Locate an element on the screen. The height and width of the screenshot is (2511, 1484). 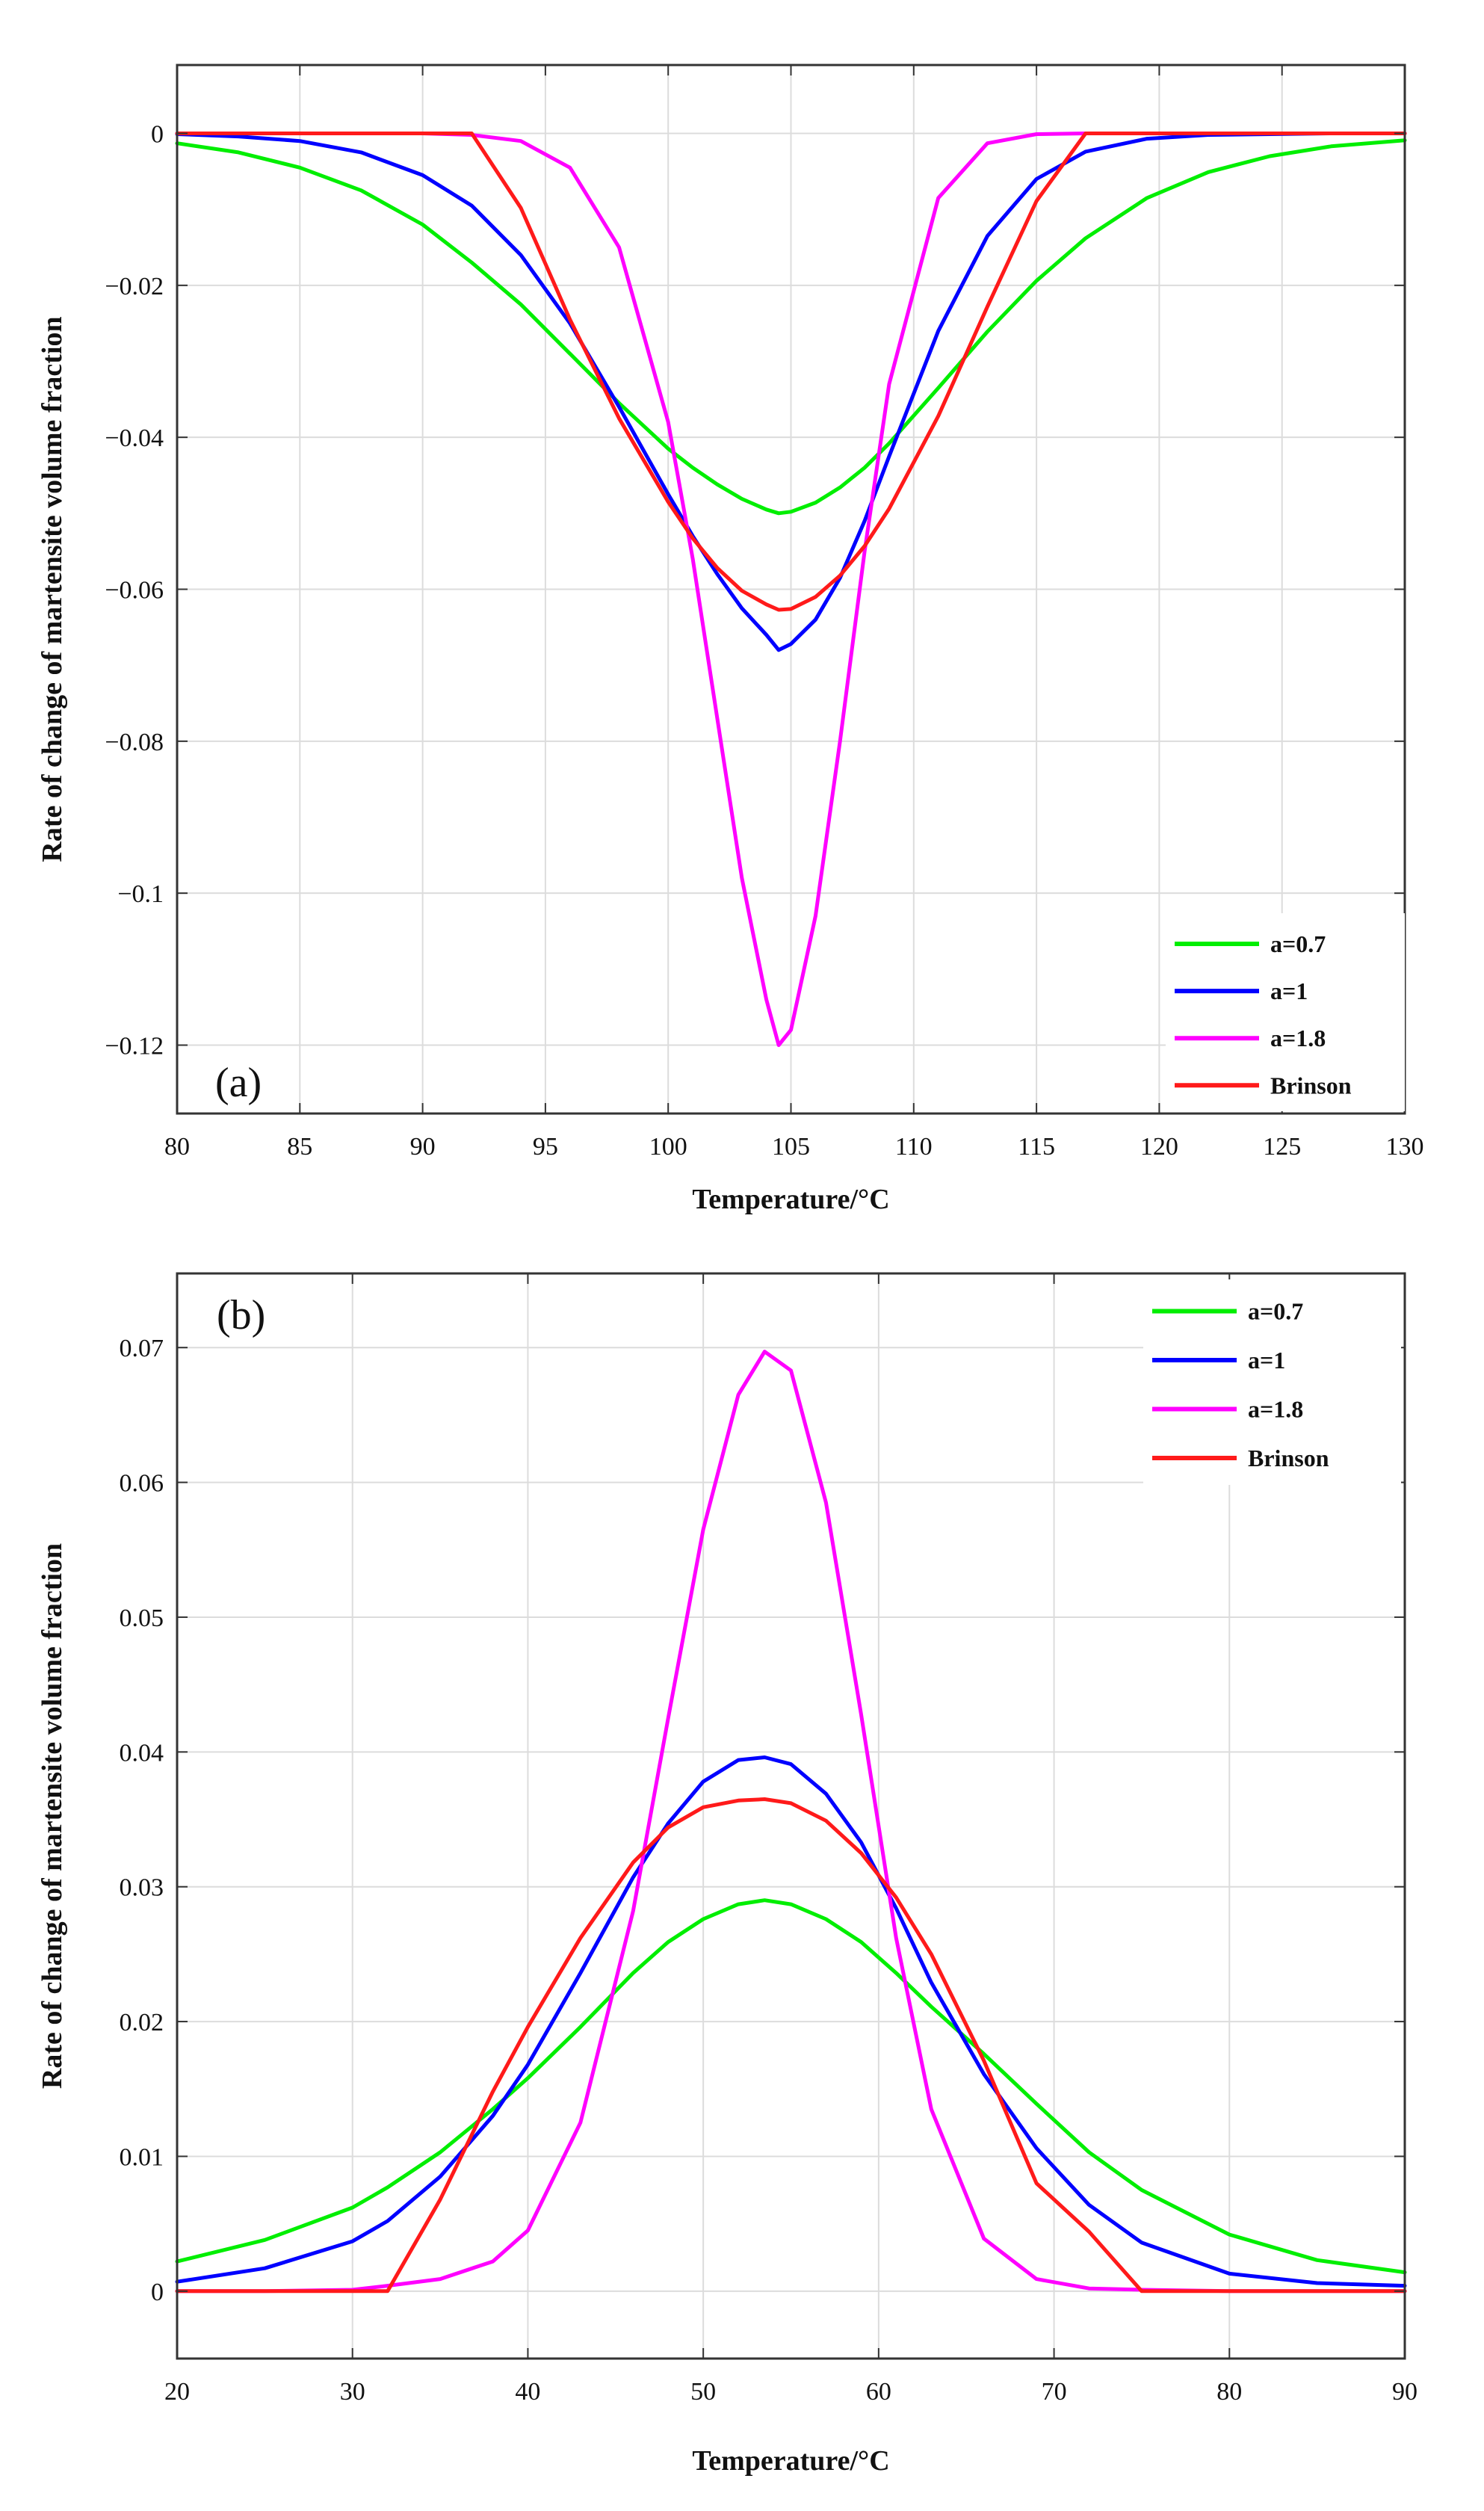
y-tick-label: 0.03 is located at coordinates (142, 1888).